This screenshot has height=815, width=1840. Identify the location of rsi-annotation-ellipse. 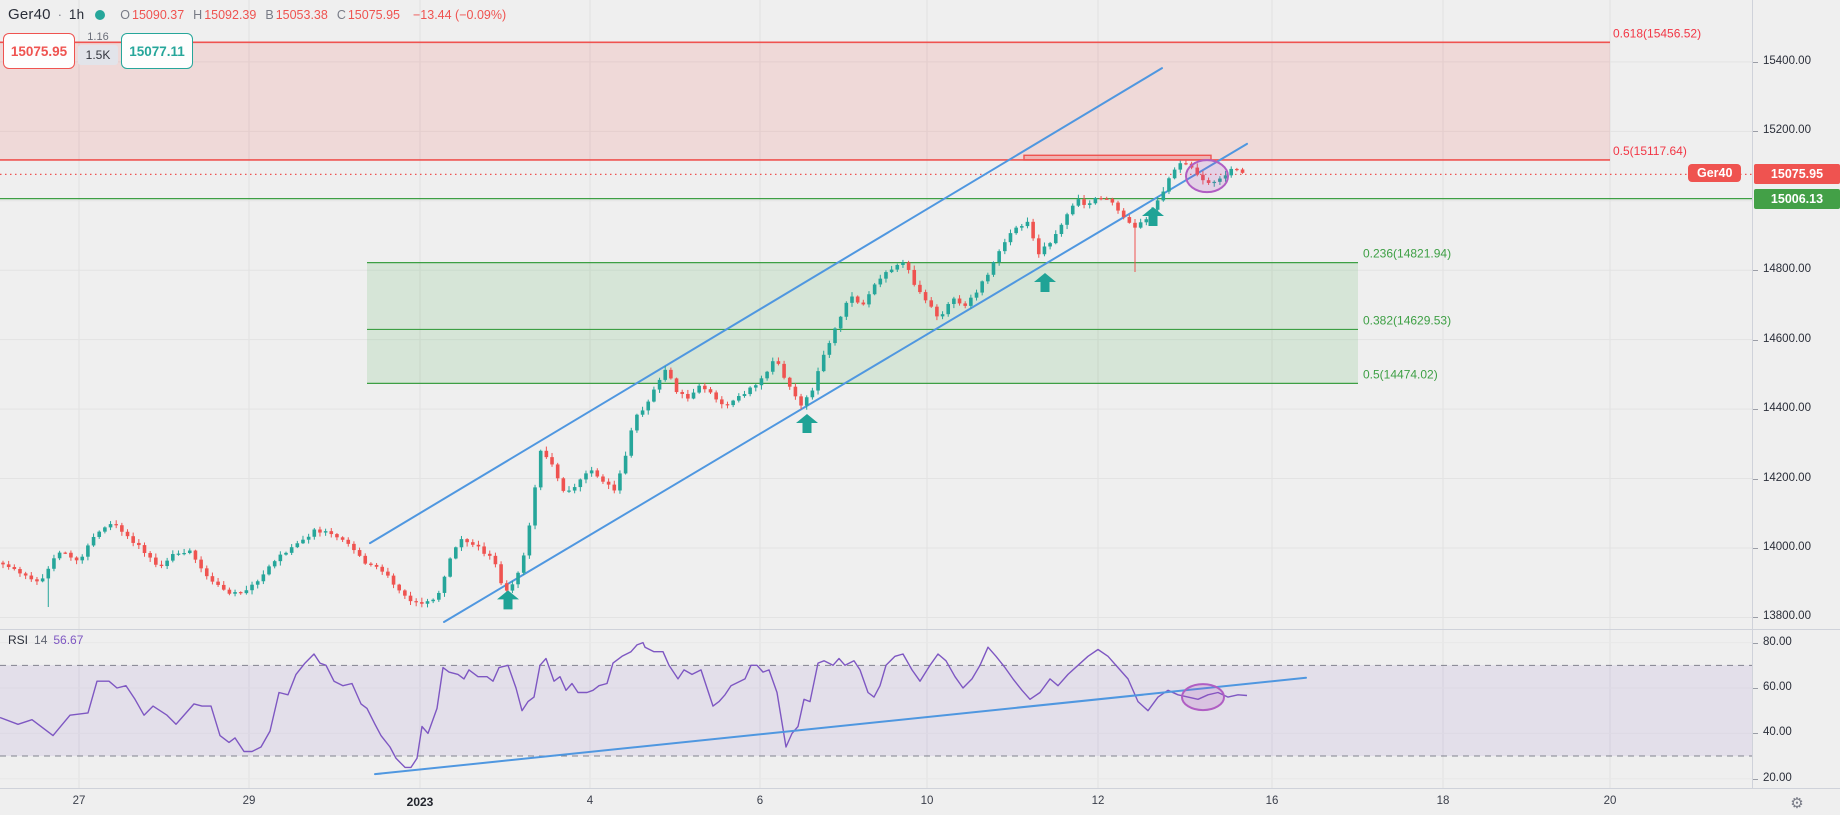
(1203, 697).